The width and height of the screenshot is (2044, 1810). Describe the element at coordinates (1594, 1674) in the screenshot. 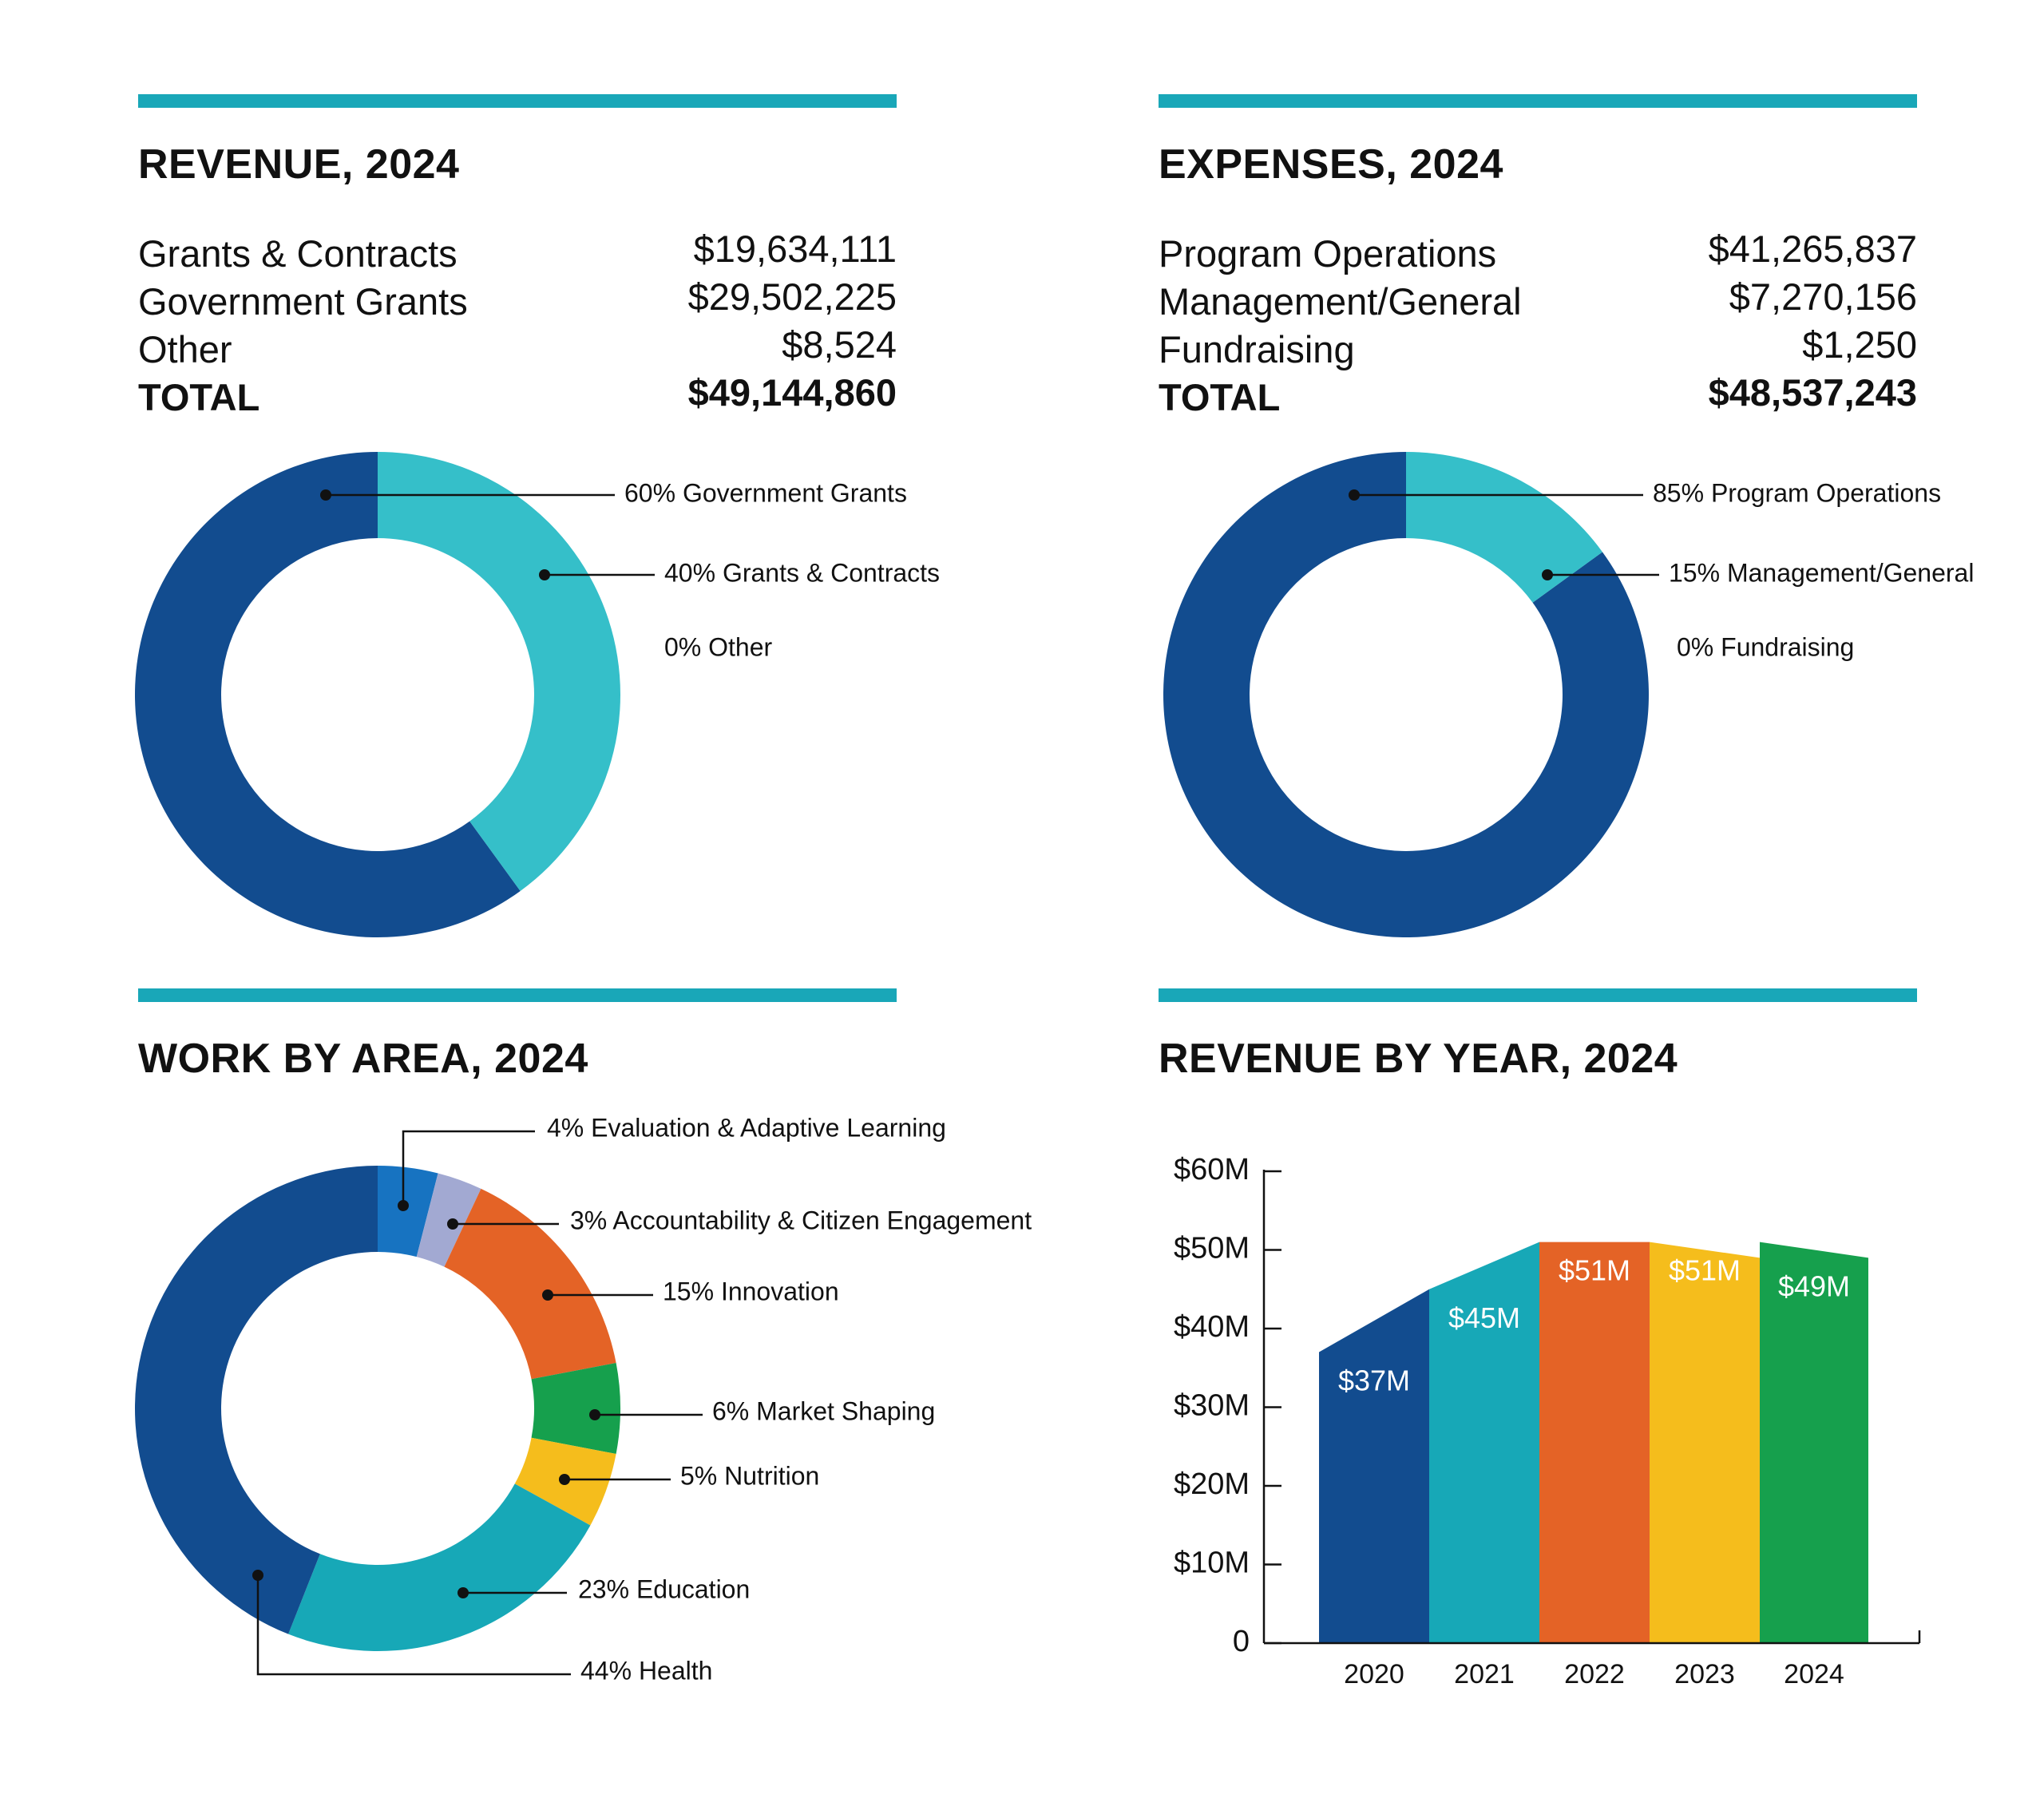

I see `x-tick-label: 2022` at that location.